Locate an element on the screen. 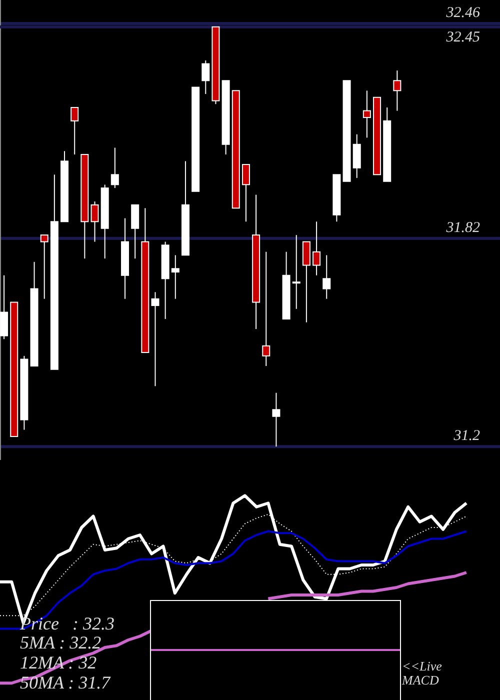 This screenshot has width=500, height=700. annotation: MACD is located at coordinates (420, 680).